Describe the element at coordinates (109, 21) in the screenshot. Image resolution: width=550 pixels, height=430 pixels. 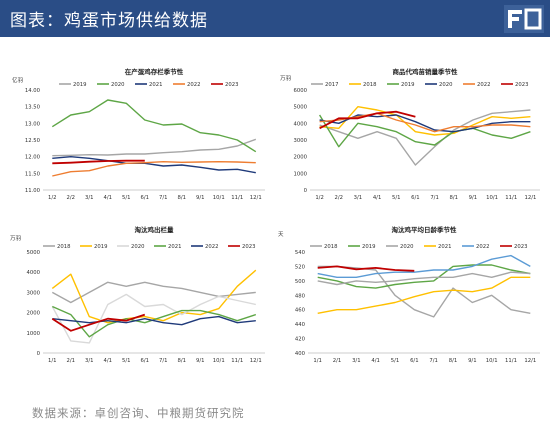
I see `page-title: 图表：鸡蛋市场供给数据` at that location.